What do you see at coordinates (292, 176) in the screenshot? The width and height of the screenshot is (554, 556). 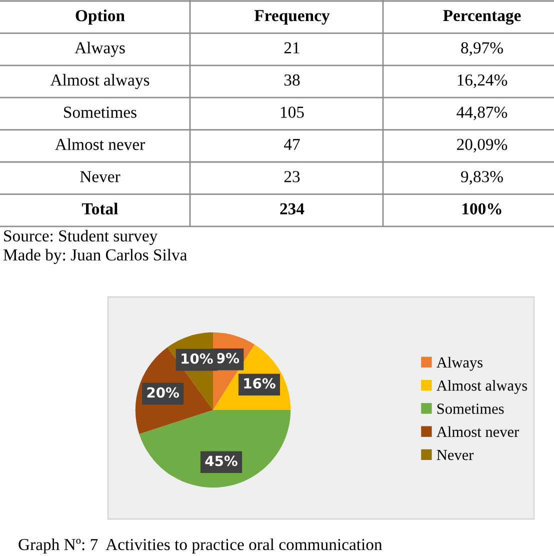 I see `text: 23` at bounding box center [292, 176].